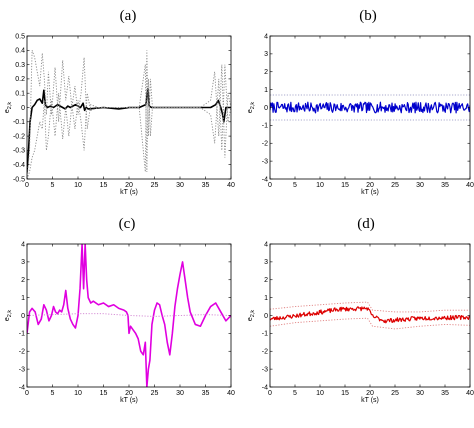 The width and height of the screenshot is (474, 428). I want to click on panel-label: (a), so click(128, 16).